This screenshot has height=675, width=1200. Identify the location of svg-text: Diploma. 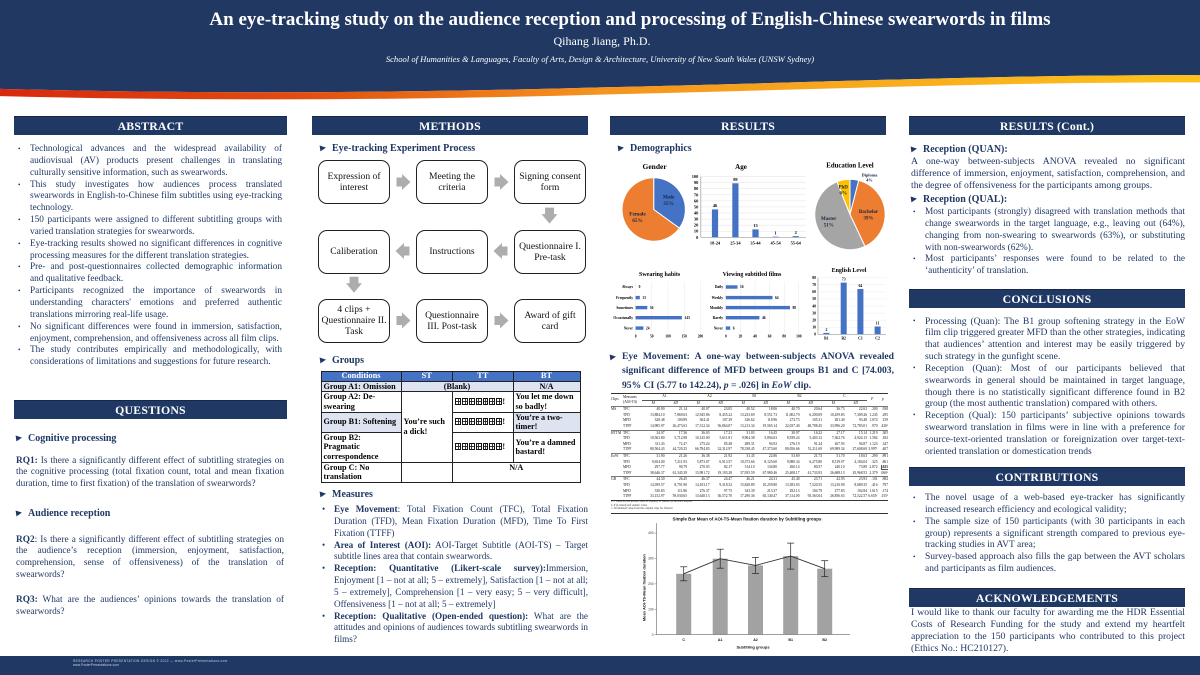
(870, 175).